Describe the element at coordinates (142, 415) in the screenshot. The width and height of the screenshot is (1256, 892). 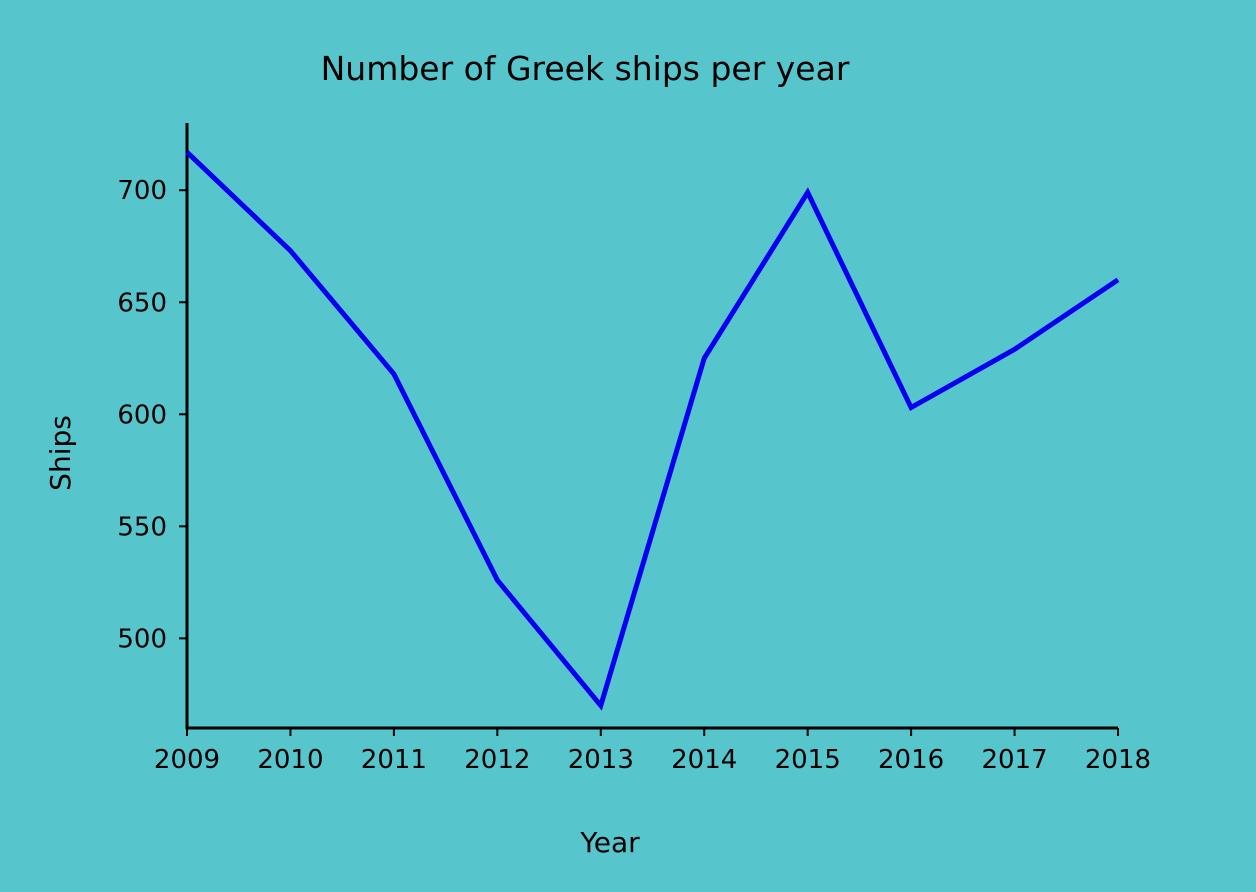
I see `y-tick-label: 600` at that location.